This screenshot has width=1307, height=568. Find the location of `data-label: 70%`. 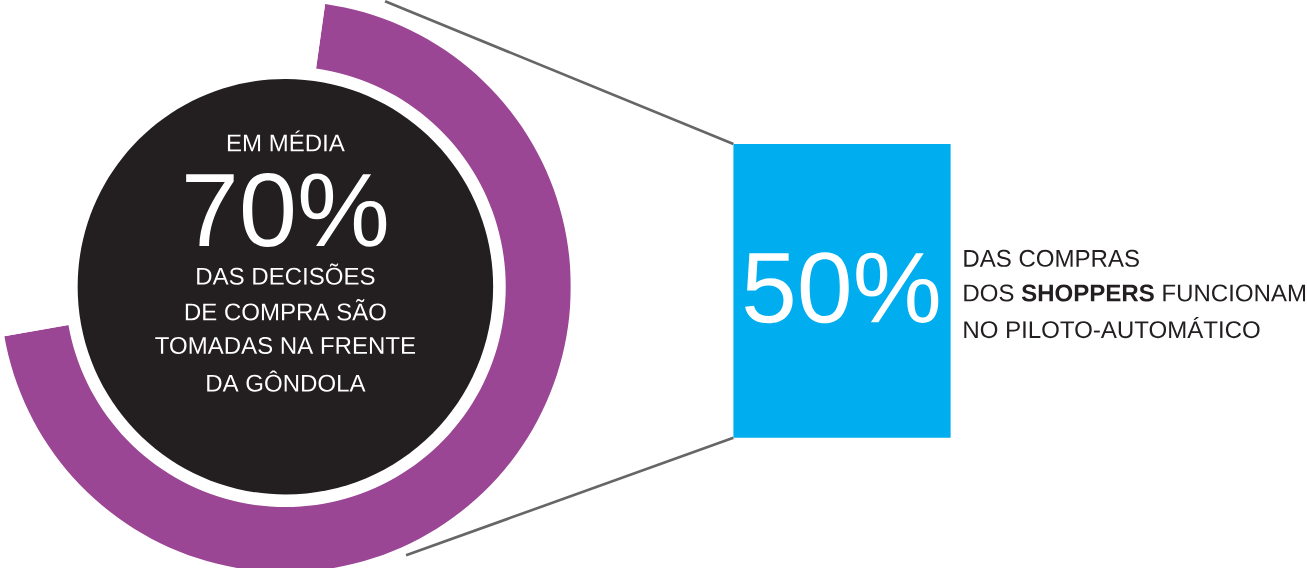

data-label: 70% is located at coordinates (286, 210).